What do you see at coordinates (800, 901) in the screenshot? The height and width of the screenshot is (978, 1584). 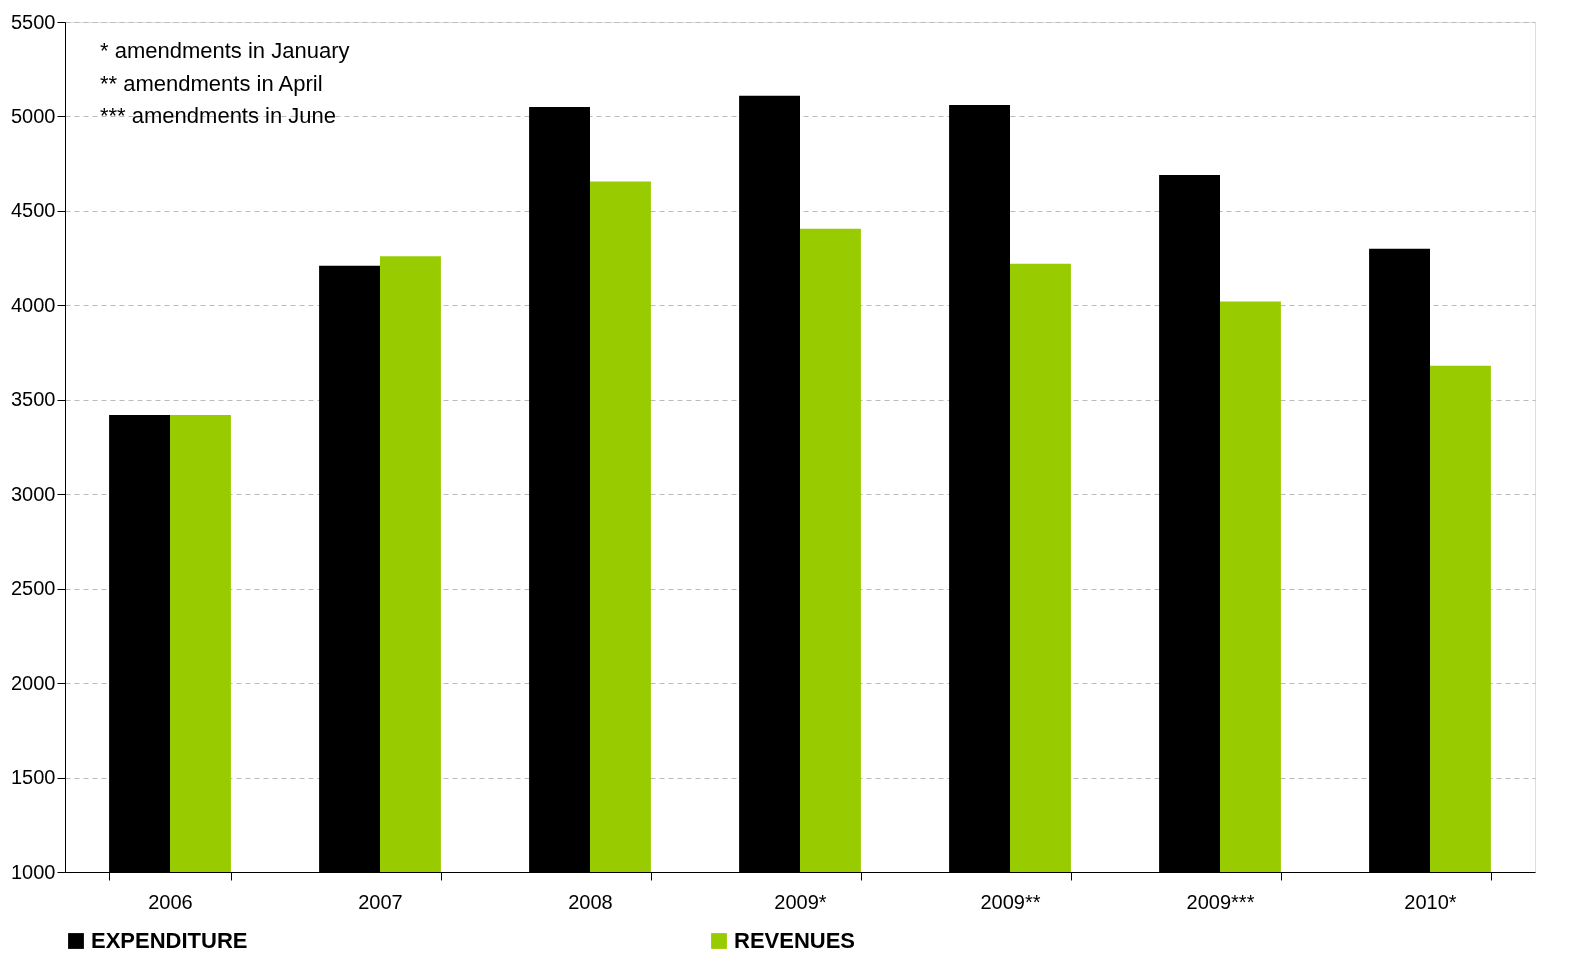 I see `x-tick-label: 2009*` at bounding box center [800, 901].